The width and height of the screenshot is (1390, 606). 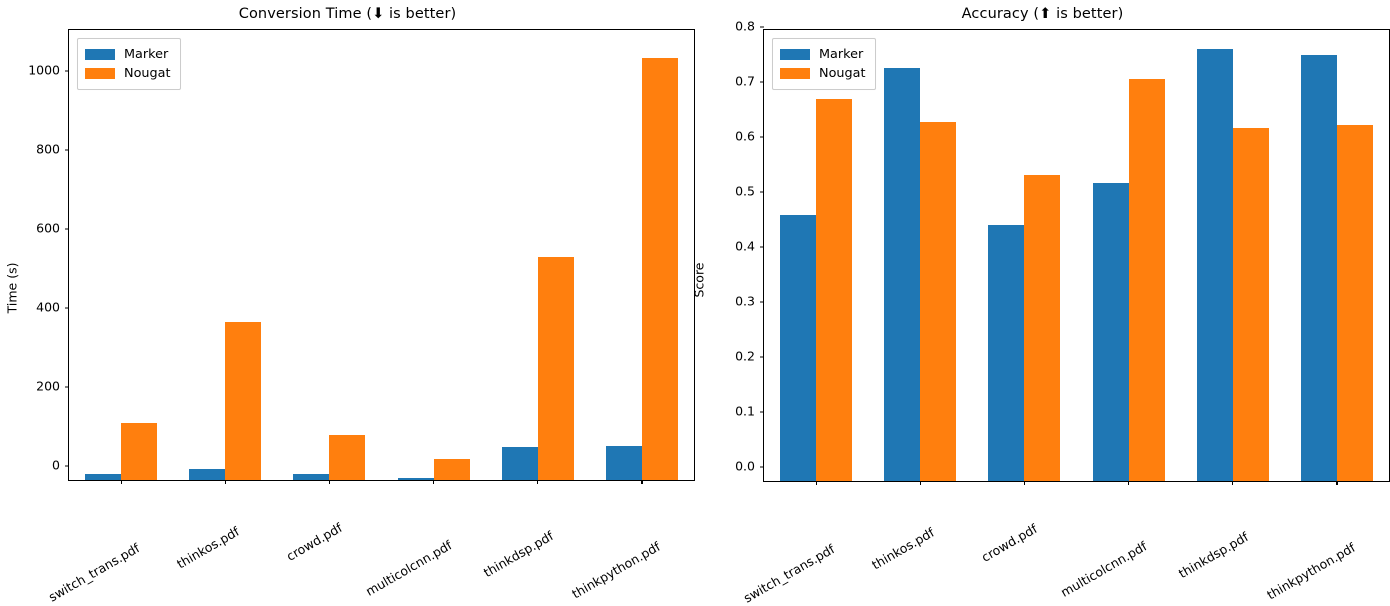 I want to click on y-axis-tick-label: 0.7, so click(x=749, y=81).